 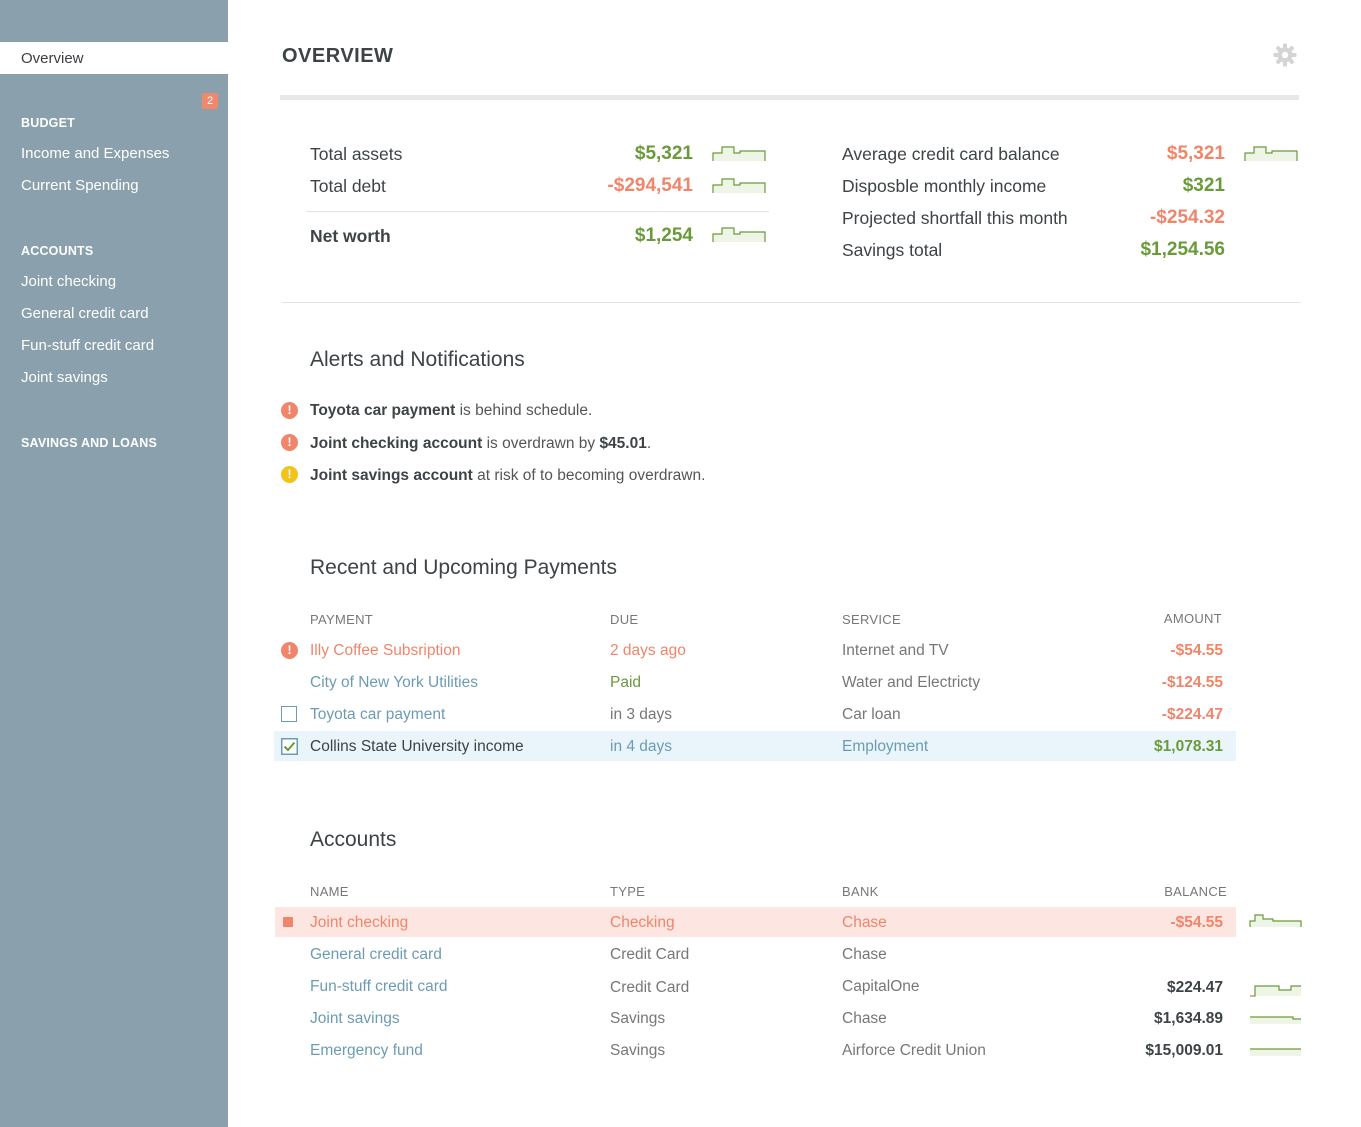 What do you see at coordinates (860, 891) in the screenshot?
I see `column-header-bank: BANK` at bounding box center [860, 891].